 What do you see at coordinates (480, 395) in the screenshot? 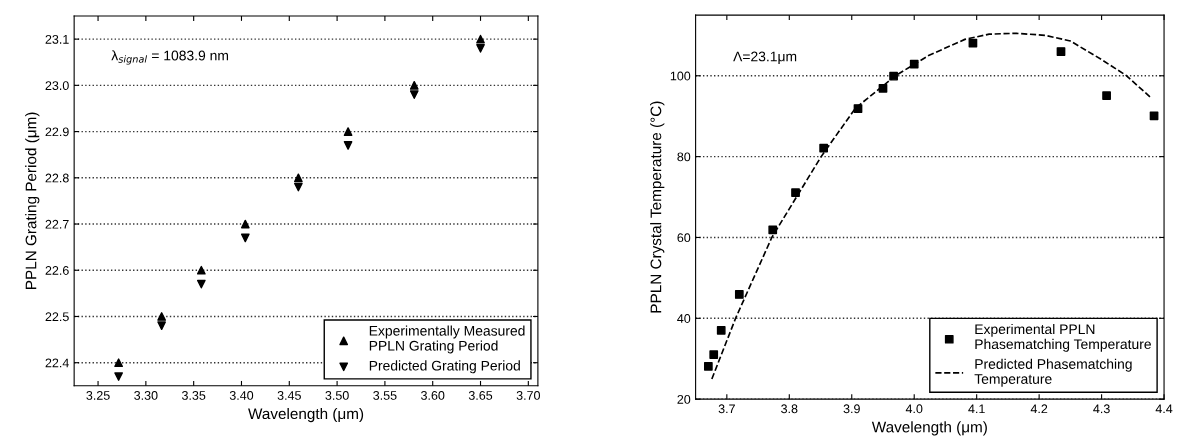
I see `x-tick-label: 3.65` at bounding box center [480, 395].